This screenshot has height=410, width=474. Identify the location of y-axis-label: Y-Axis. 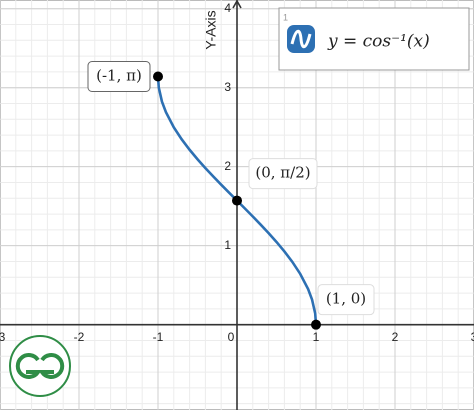
(211, 29).